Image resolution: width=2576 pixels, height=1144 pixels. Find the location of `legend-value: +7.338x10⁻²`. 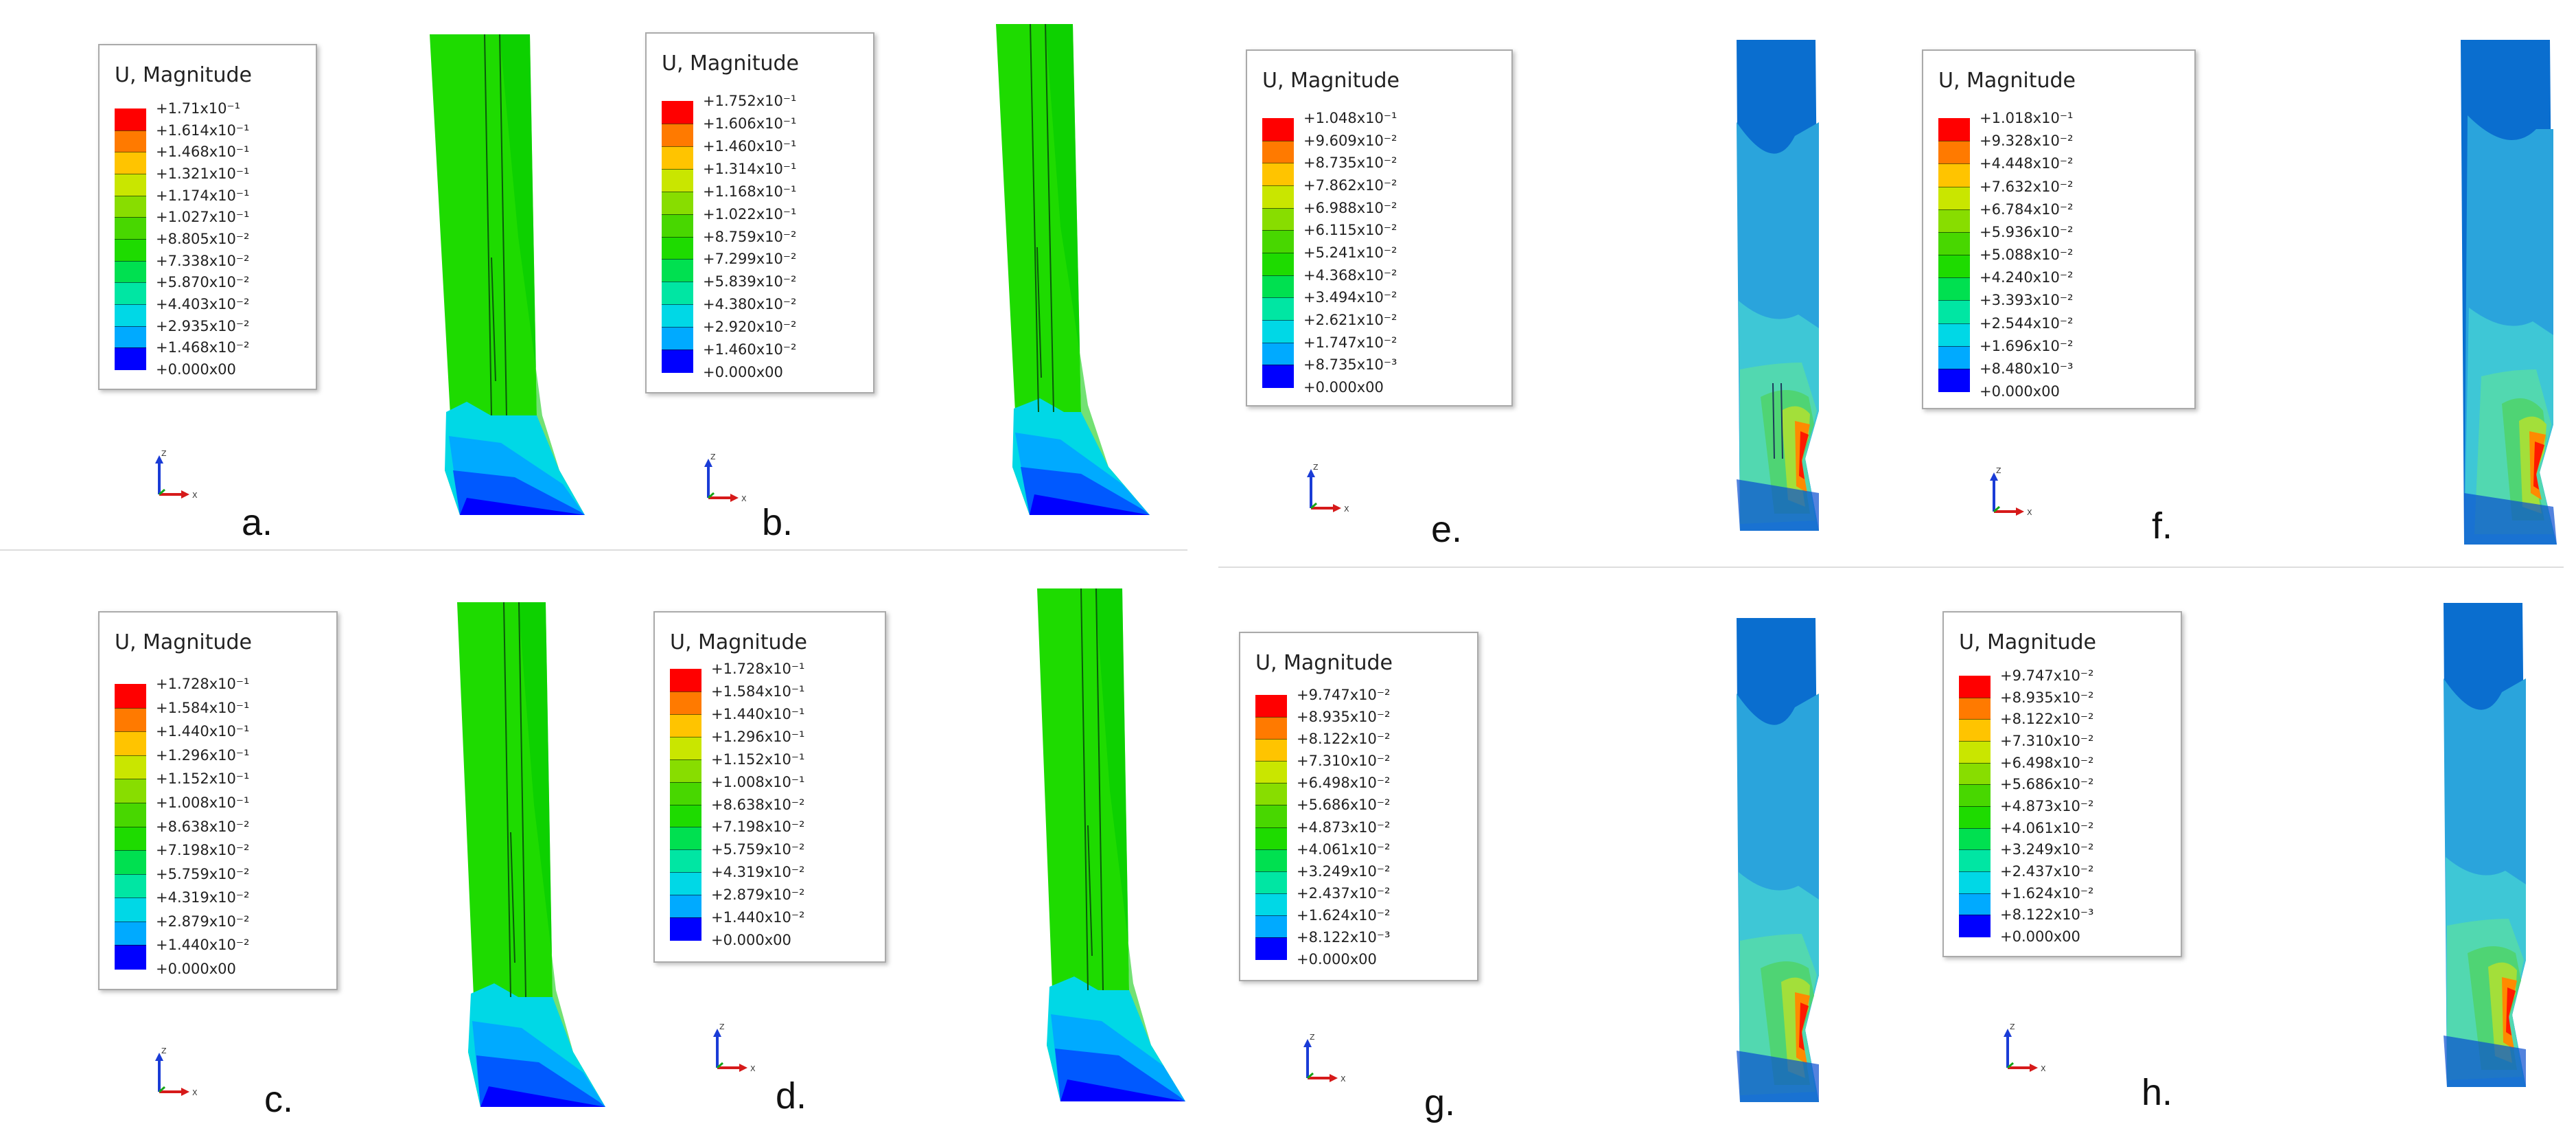

legend-value: +7.338x10⁻² is located at coordinates (203, 260).